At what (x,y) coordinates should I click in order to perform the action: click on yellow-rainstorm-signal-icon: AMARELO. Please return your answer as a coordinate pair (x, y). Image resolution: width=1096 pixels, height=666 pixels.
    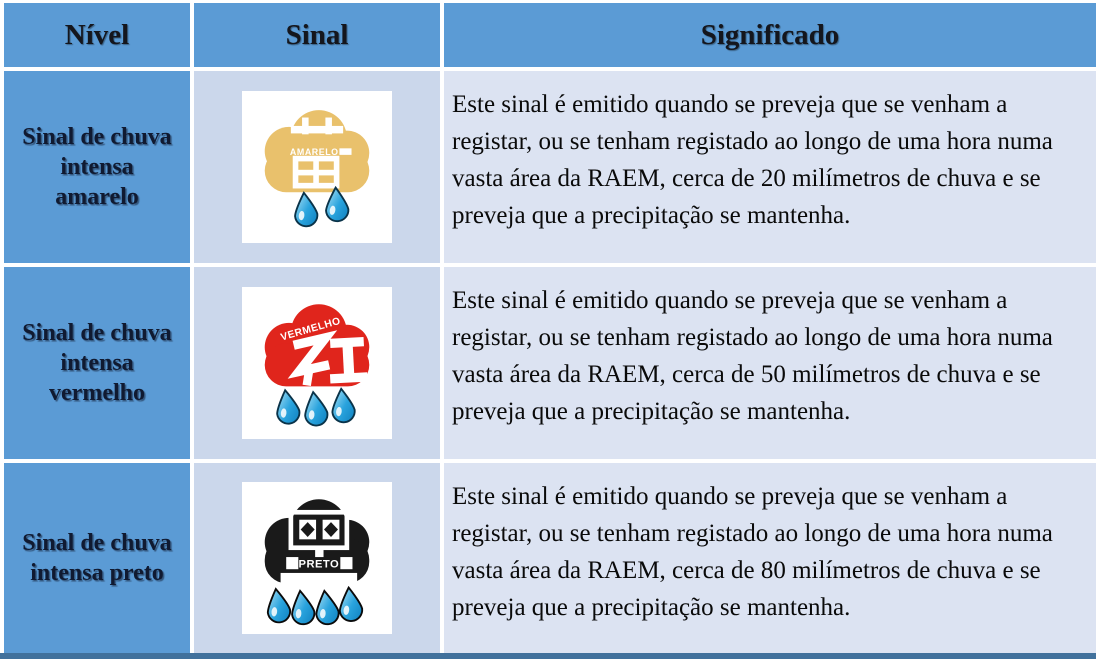
    Looking at the image, I should click on (317, 167).